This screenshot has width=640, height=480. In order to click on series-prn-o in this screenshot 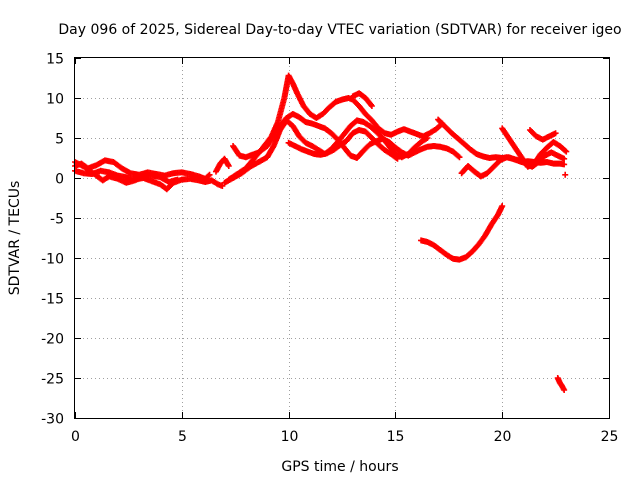, I will do `click(561, 384)`.